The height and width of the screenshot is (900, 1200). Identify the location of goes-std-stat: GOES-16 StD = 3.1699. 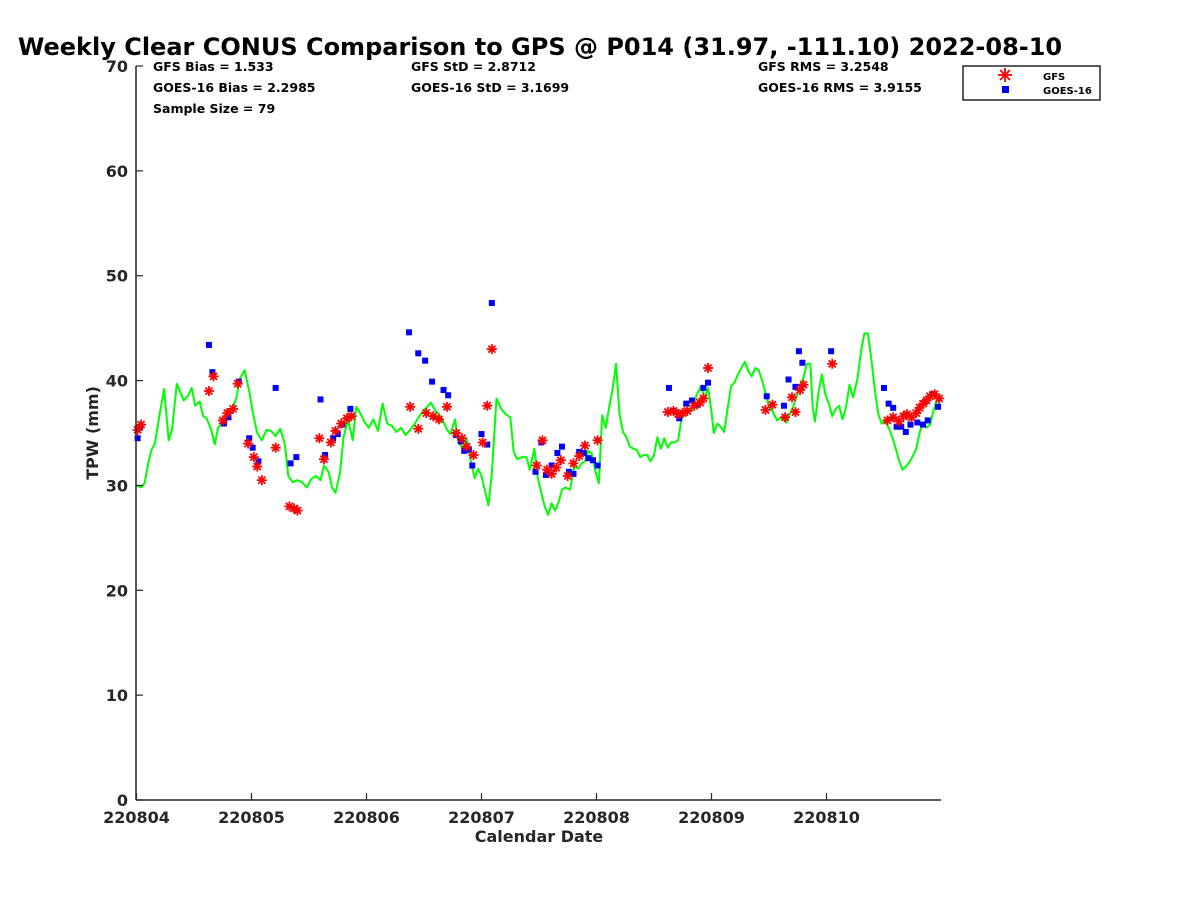
(490, 87).